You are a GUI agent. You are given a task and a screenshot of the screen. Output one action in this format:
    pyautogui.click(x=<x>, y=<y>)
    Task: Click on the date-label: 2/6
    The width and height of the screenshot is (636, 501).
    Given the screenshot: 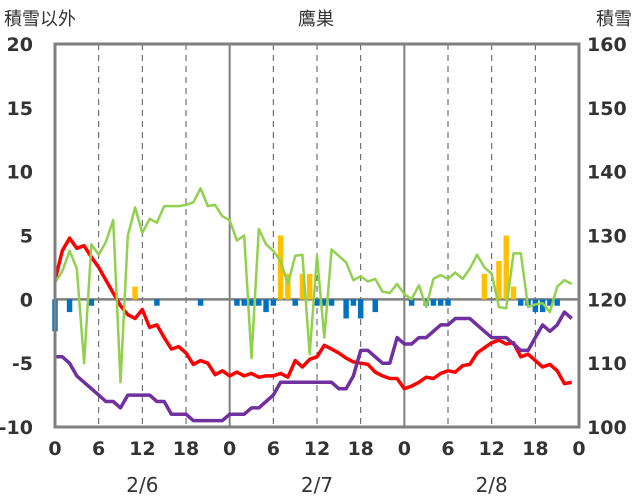 What is the action you would take?
    pyautogui.click(x=142, y=485)
    